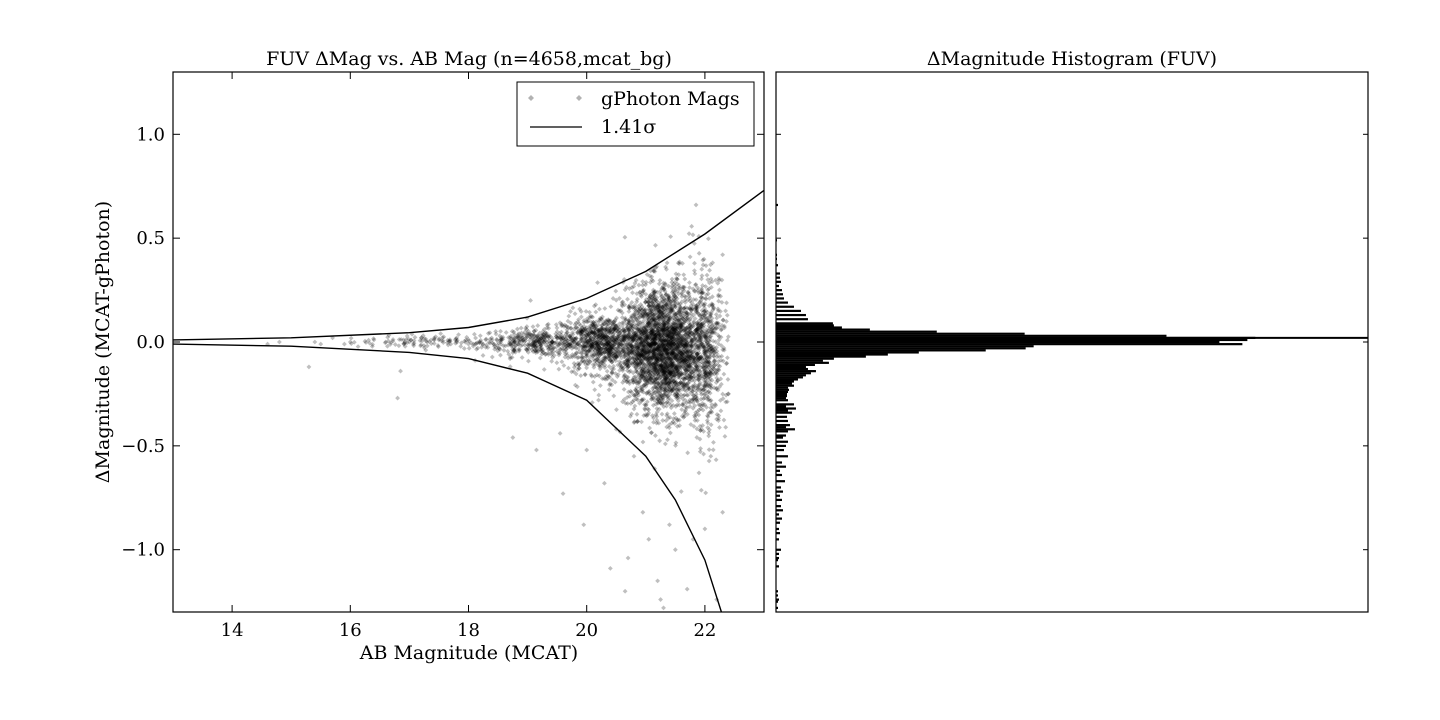  What do you see at coordinates (468, 653) in the screenshot?
I see `scatter-xlabel: AB Magnitude (MCAT)` at bounding box center [468, 653].